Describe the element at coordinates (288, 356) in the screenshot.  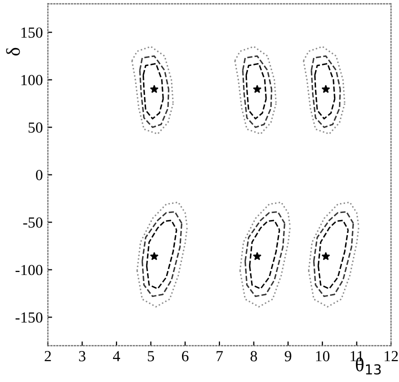
I see `x-tick-label: 9` at that location.